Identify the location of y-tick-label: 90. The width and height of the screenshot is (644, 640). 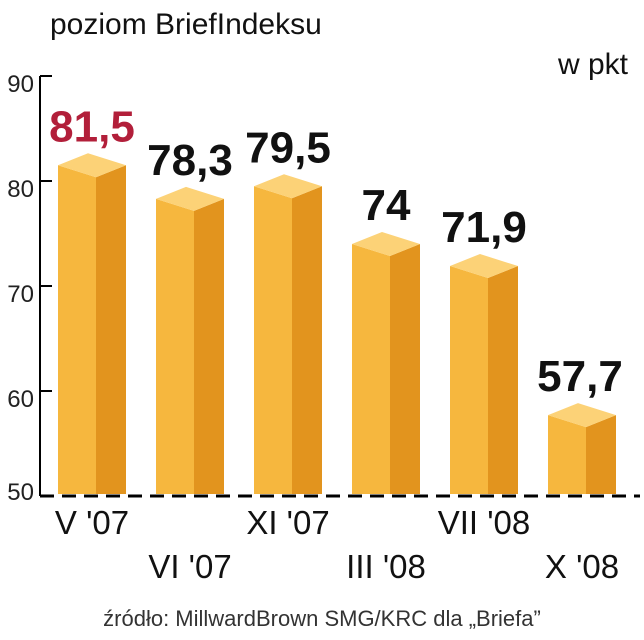
(20, 84).